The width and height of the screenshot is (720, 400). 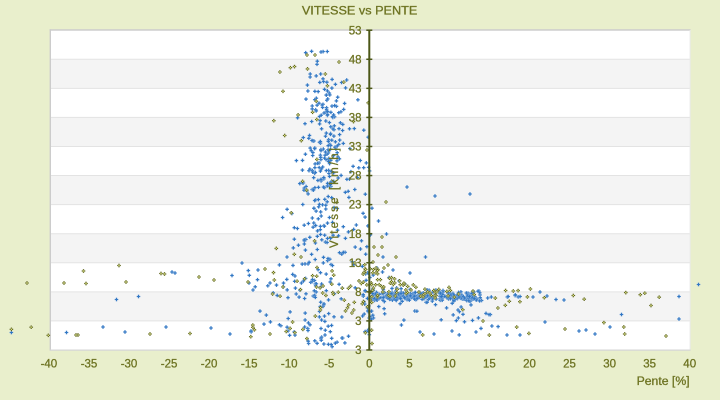 I want to click on svg-text: 13, so click(x=355, y=264).